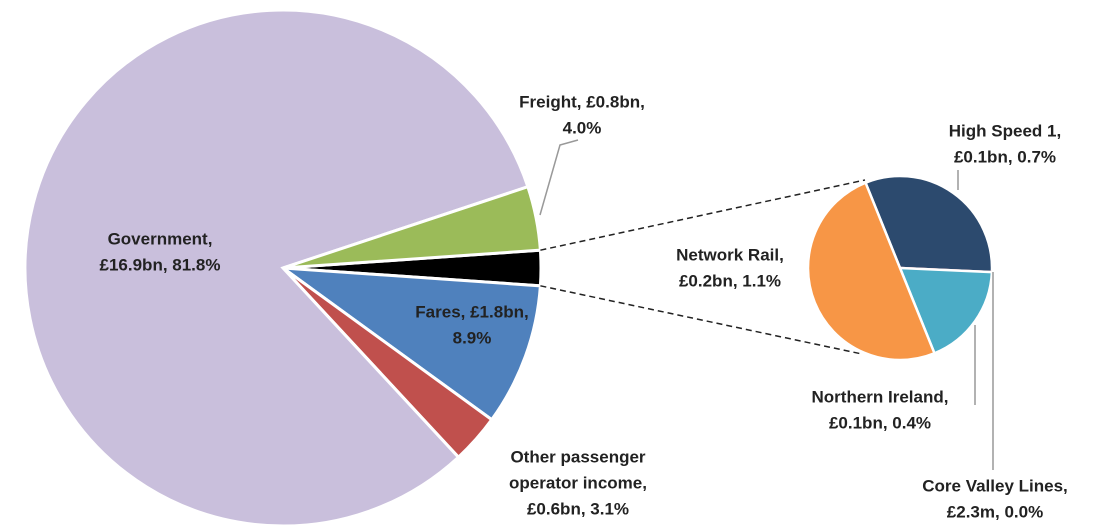  Describe the element at coordinates (578, 482) in the screenshot. I see `data-label: operator income,` at that location.